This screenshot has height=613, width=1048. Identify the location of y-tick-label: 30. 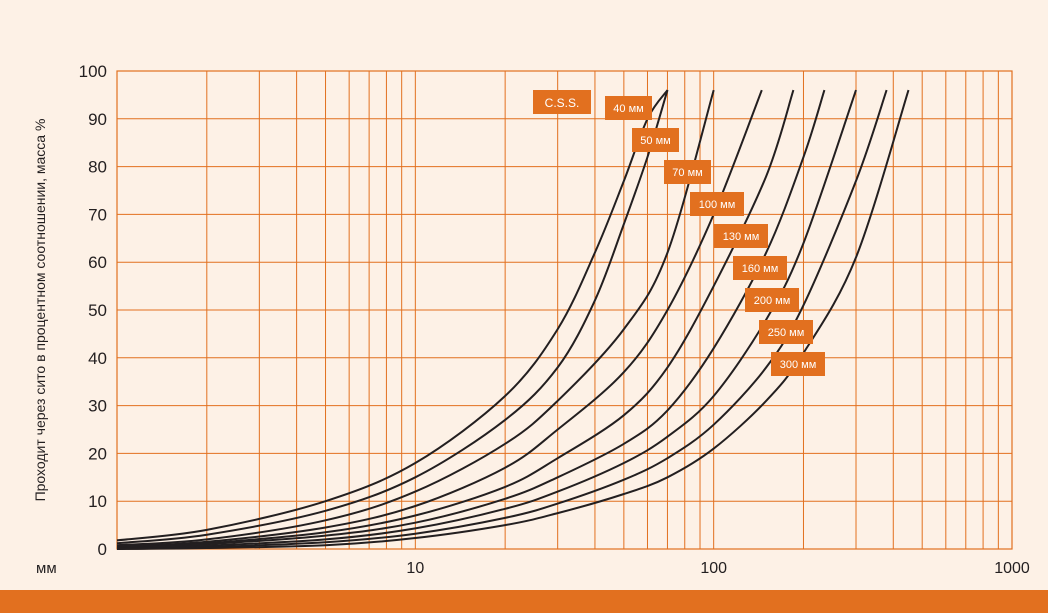
(97, 406).